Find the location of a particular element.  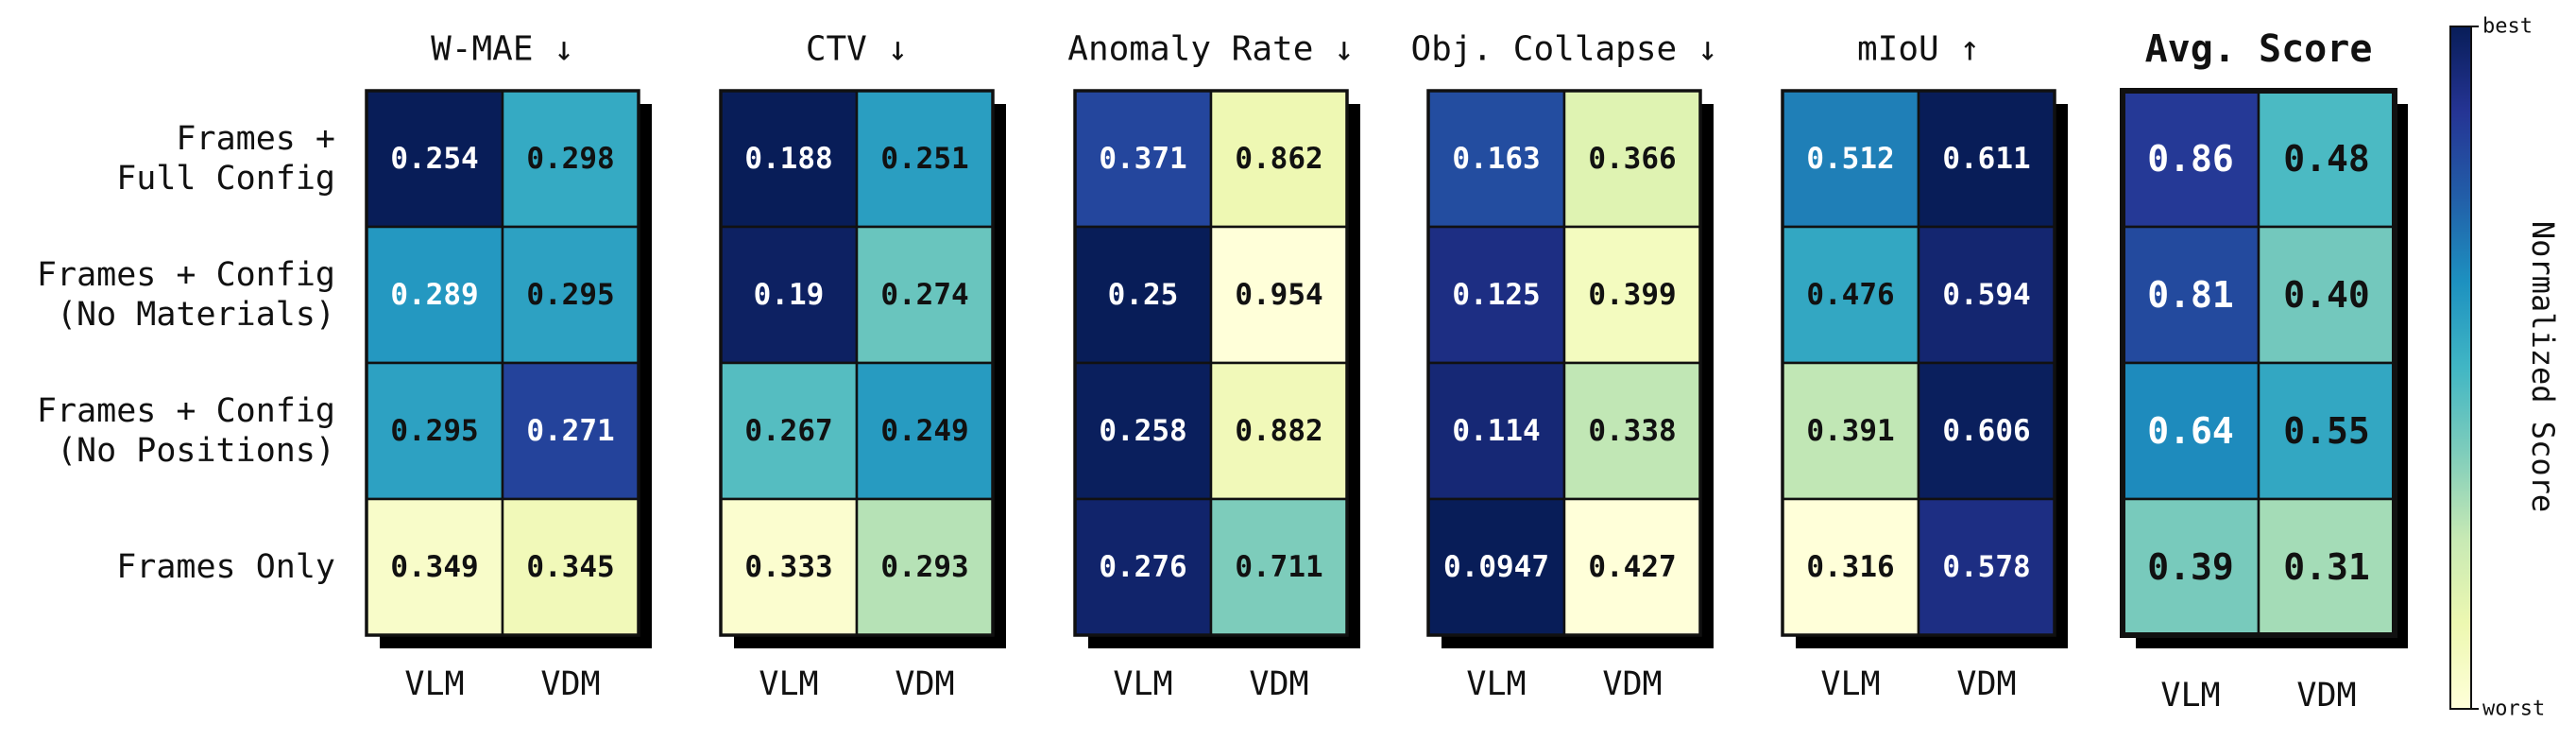

row-label: (No Materials) is located at coordinates (196, 315).